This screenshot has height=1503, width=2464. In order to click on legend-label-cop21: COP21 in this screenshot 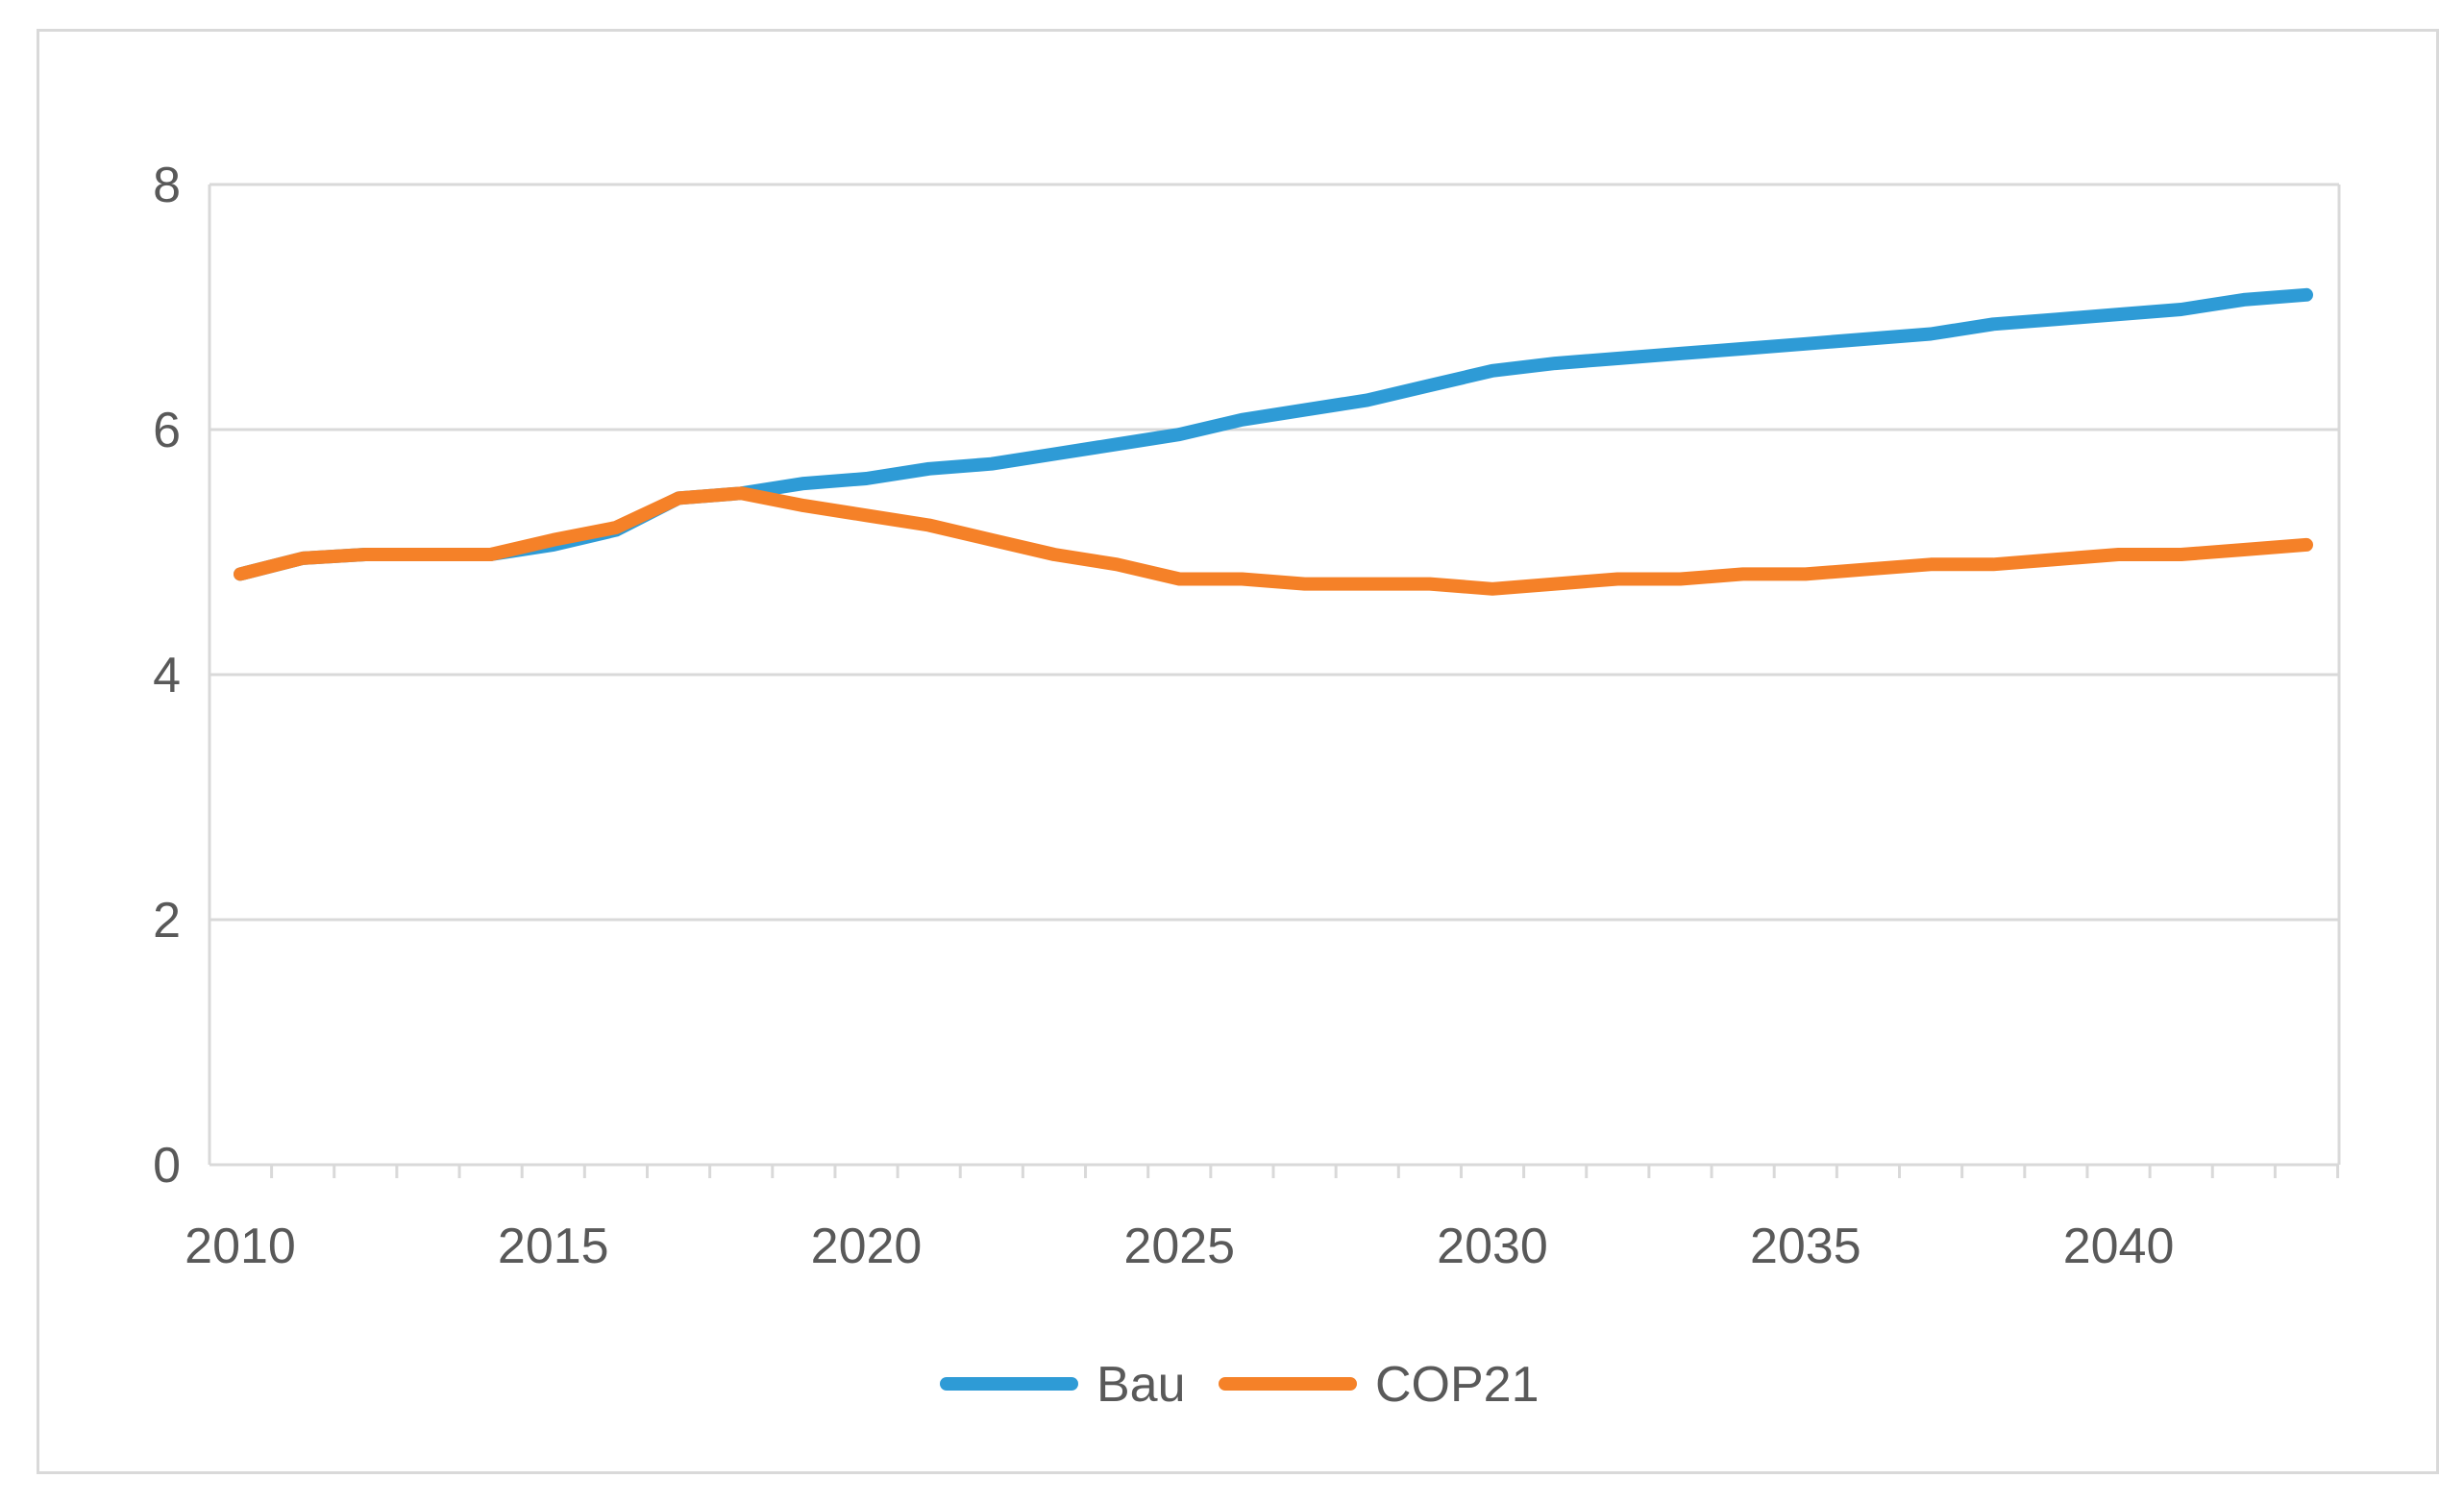, I will do `click(1457, 1385)`.